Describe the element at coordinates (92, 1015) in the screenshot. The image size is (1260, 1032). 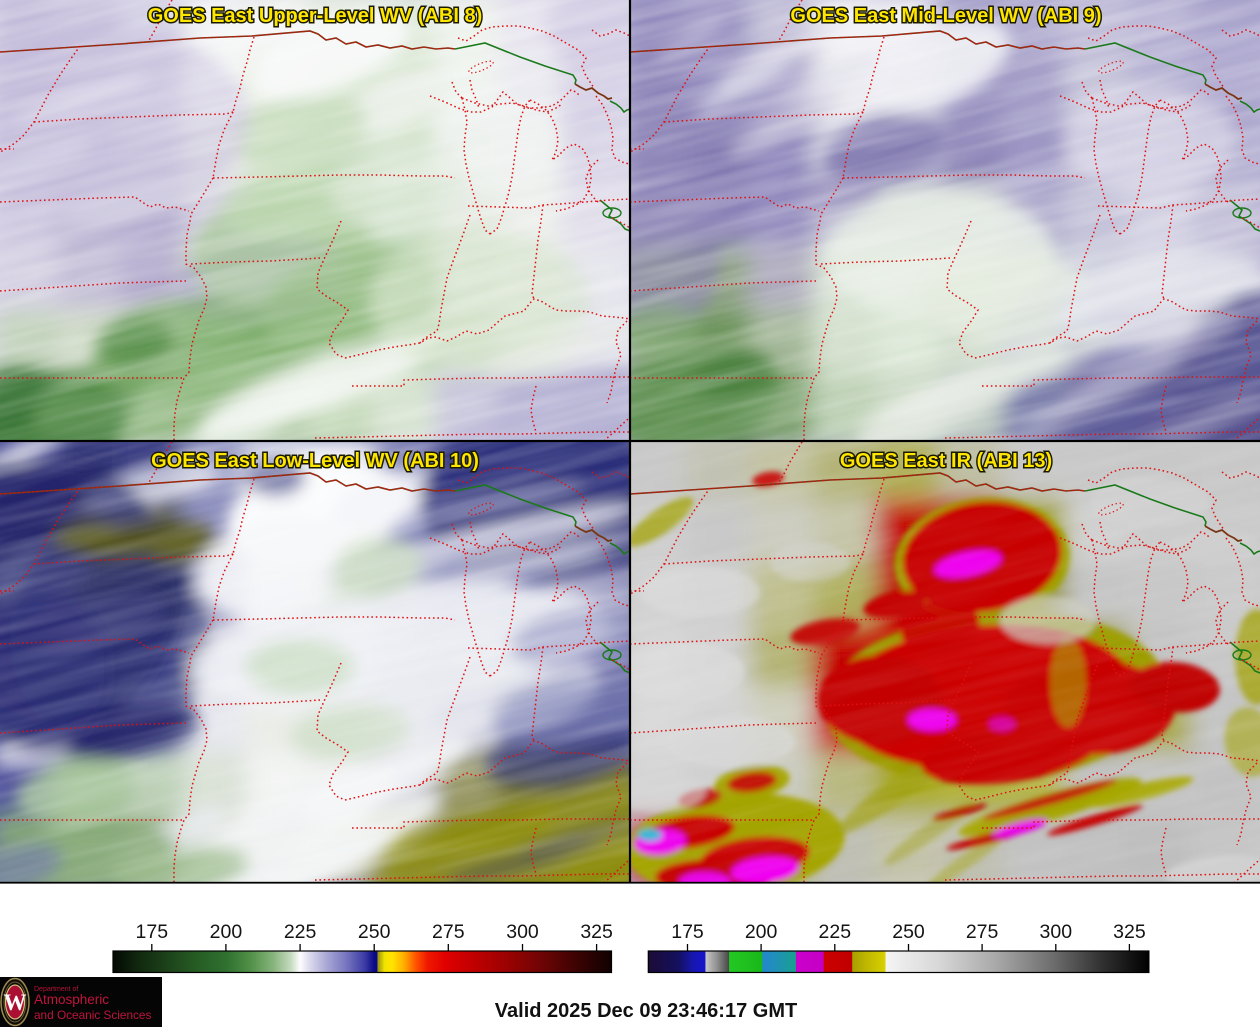
I see `svg-text: and Oceanic Sciences` at that location.